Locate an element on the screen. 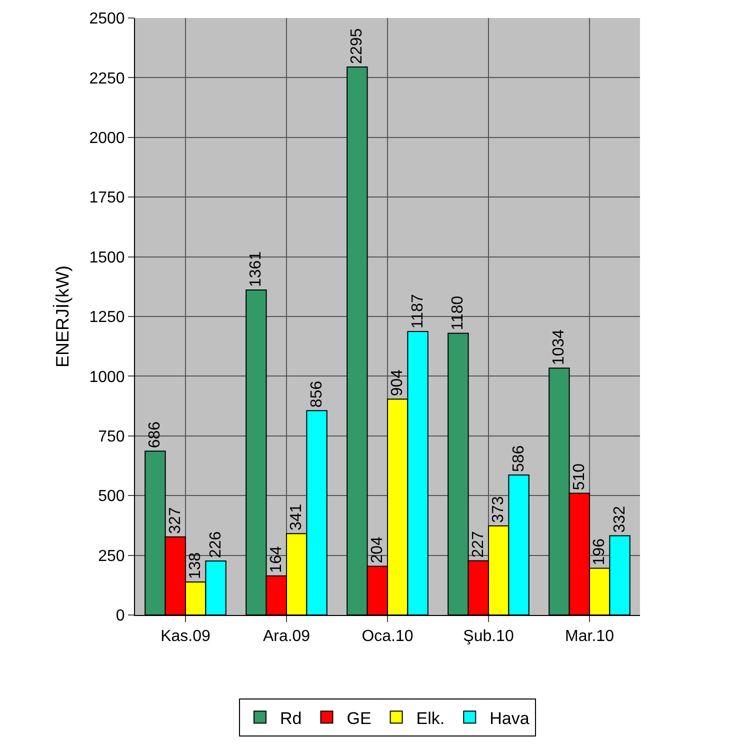 Image resolution: width=732 pixels, height=749 pixels. legend-label: GE is located at coordinates (359, 718).